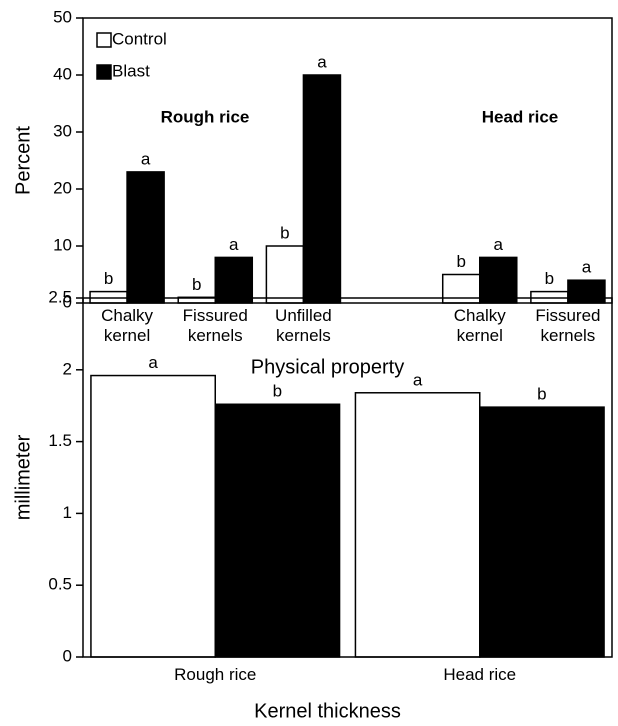 Image resolution: width=618 pixels, height=726 pixels. Describe the element at coordinates (60, 584) in the screenshot. I see `y-tick-label: 0.5` at that location.